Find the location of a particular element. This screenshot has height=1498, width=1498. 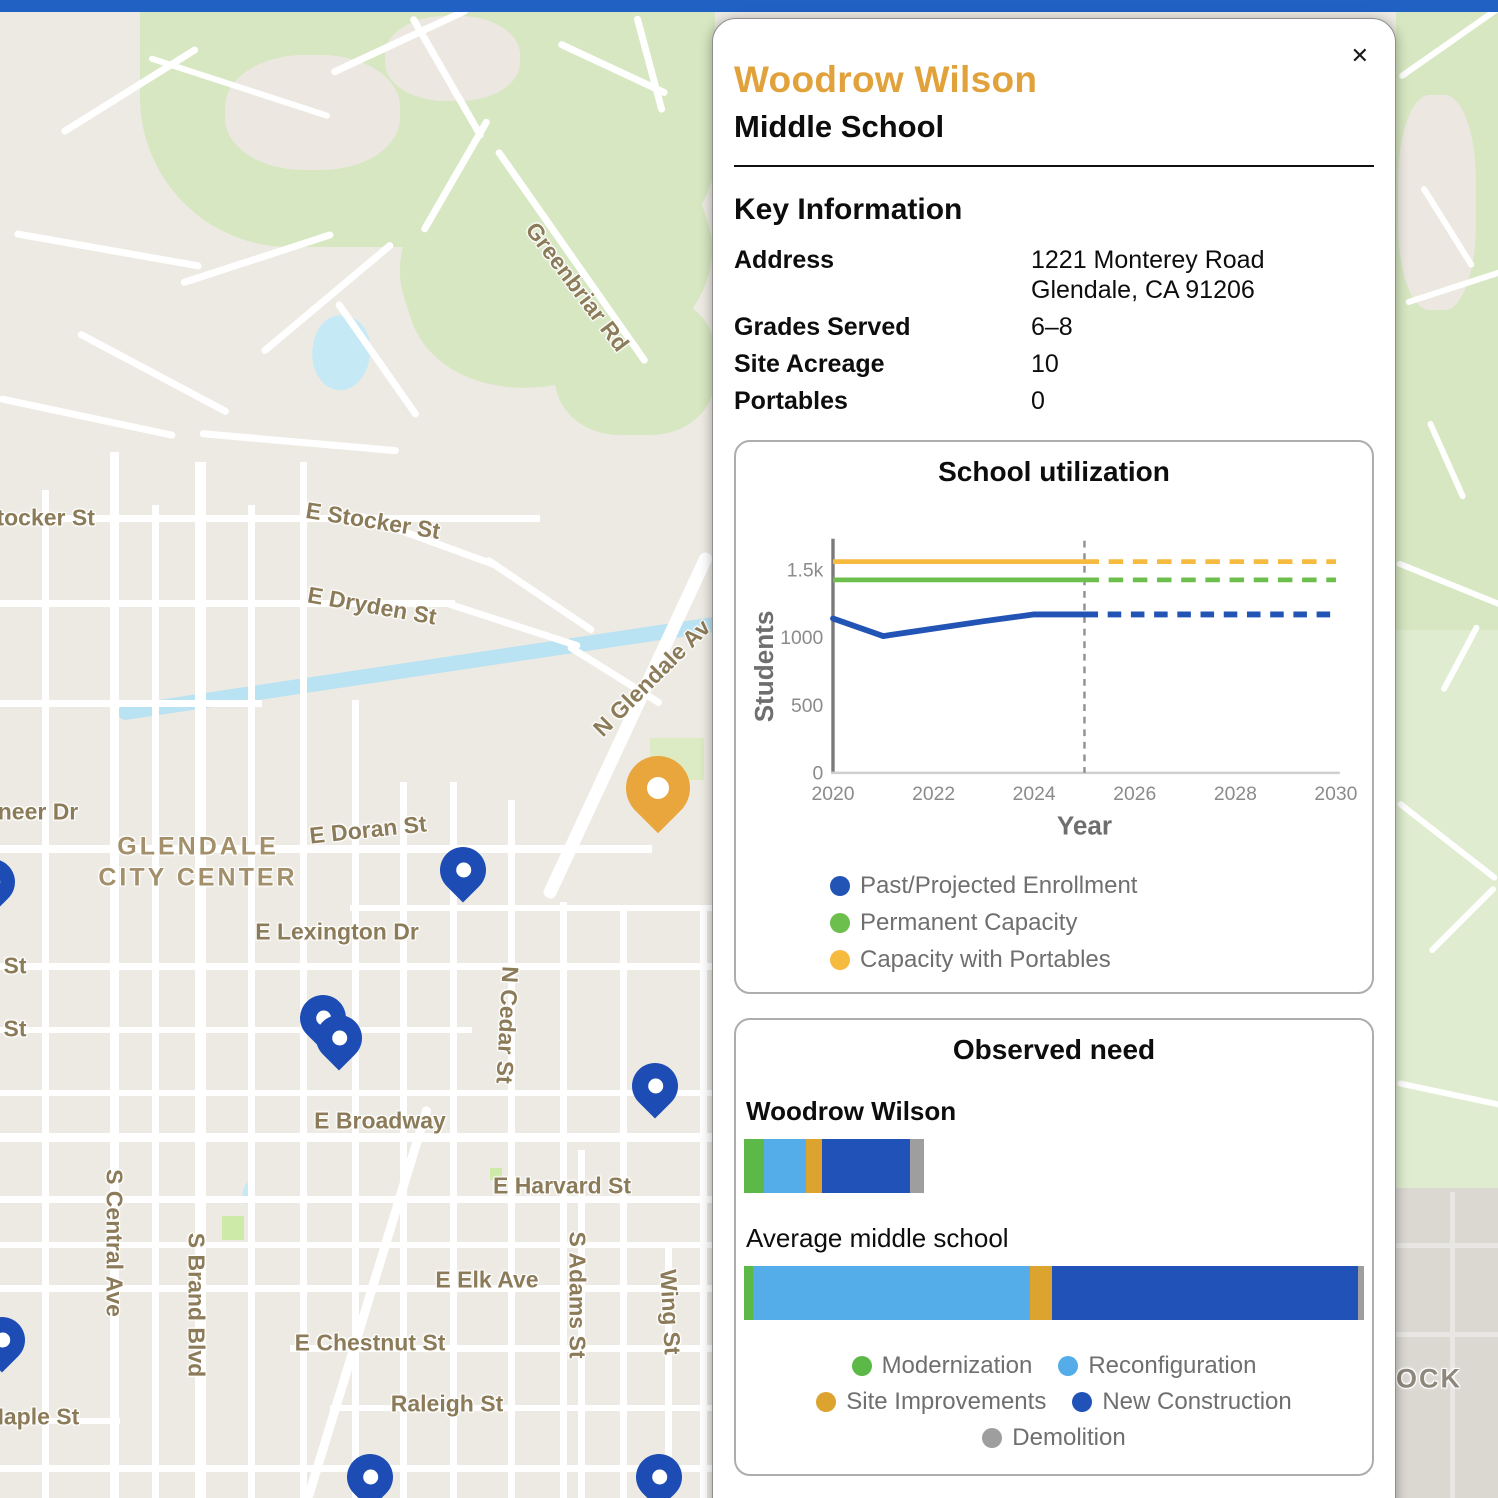

street-label: S Adams St is located at coordinates (577, 1295).